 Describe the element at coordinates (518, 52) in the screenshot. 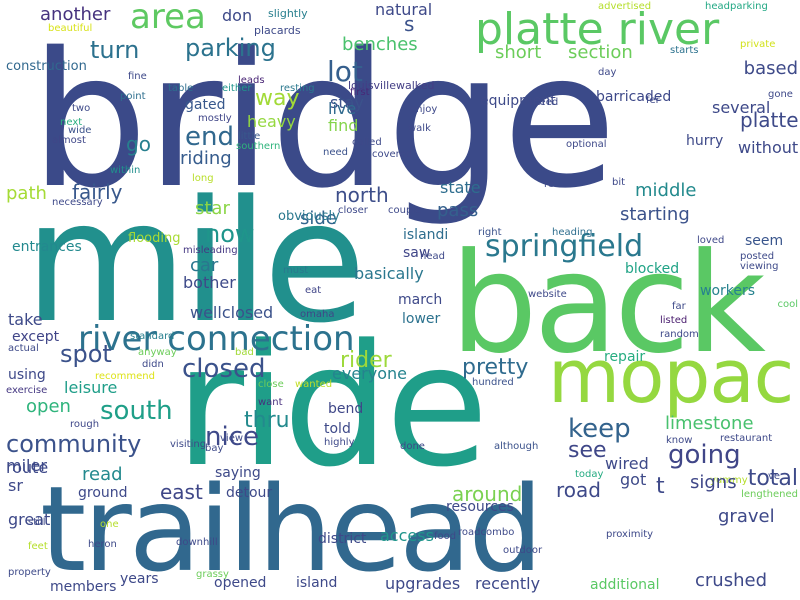

I see `word: short` at that location.